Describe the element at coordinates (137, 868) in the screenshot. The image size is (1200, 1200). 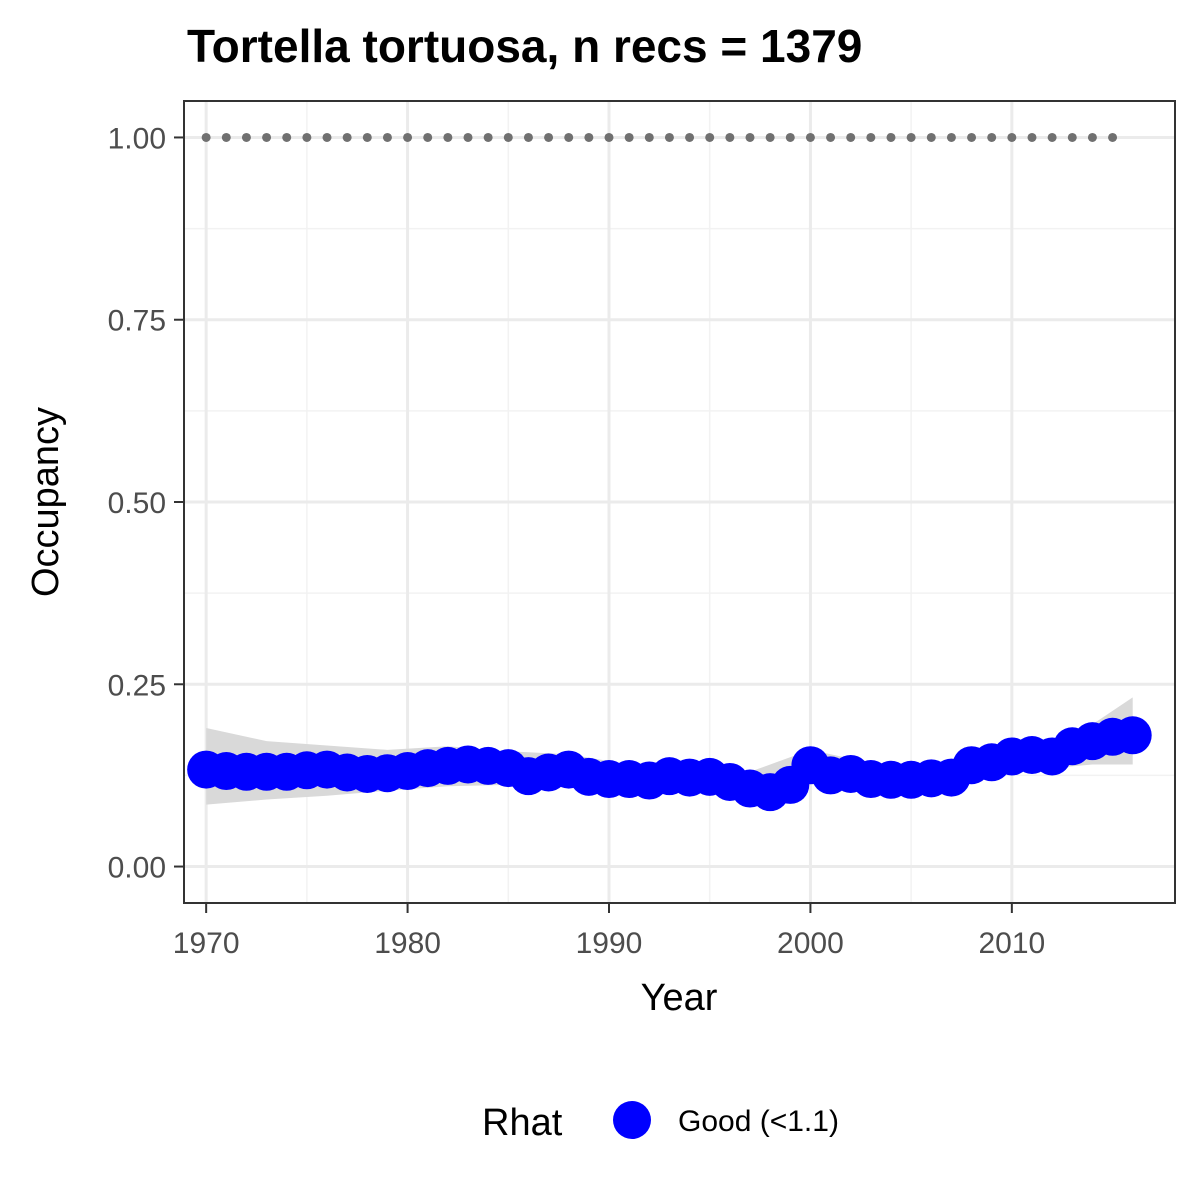
I see `y-tick-label: 0.00` at that location.